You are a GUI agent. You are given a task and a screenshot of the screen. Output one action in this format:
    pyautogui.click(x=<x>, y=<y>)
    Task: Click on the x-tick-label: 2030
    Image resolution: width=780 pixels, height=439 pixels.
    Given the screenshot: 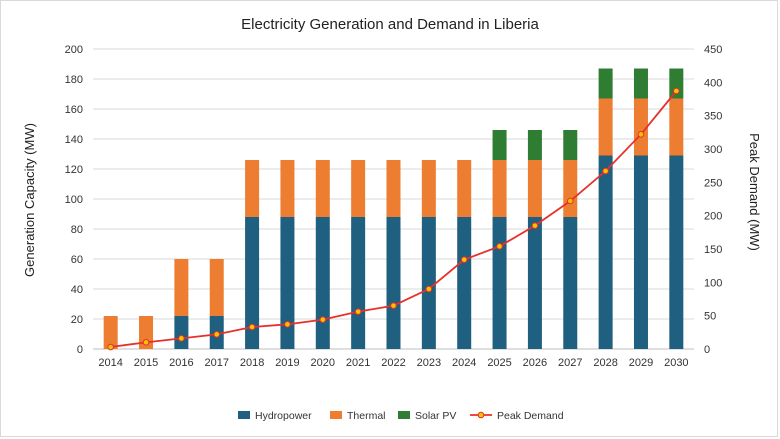 What is the action you would take?
    pyautogui.click(x=676, y=363)
    